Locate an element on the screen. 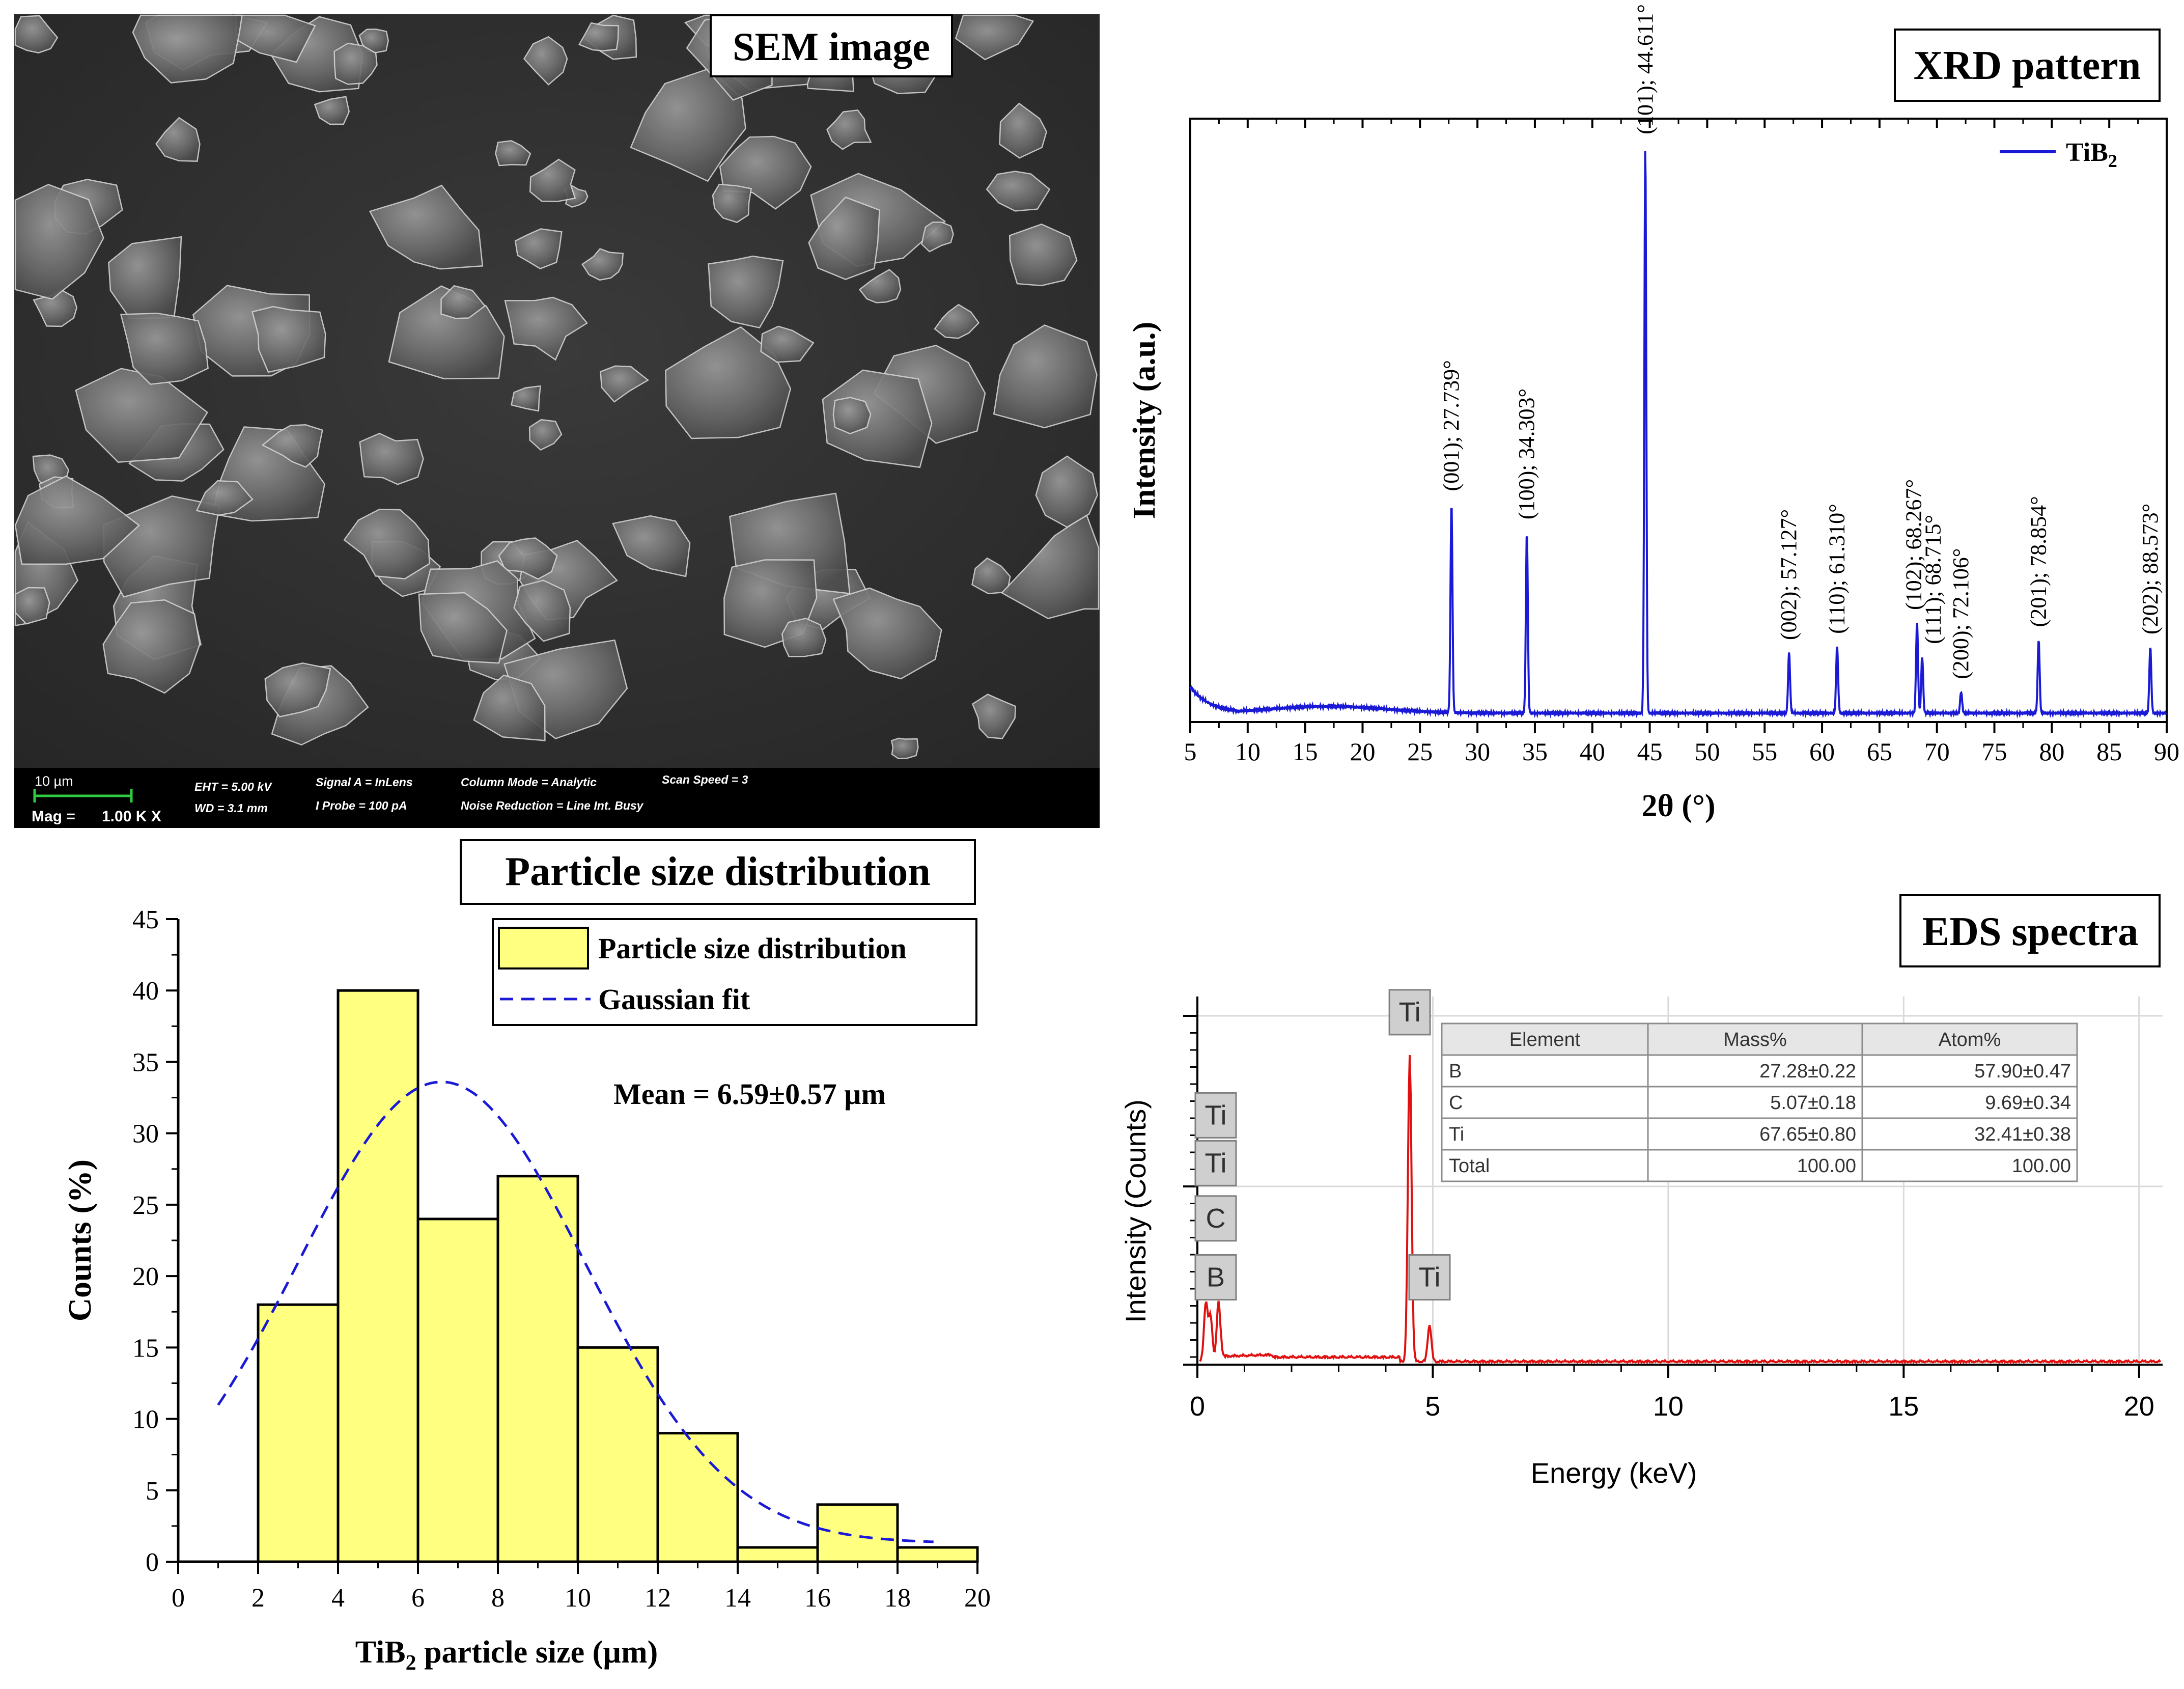 The height and width of the screenshot is (1689, 2184). psd-y-tick-label: 5 is located at coordinates (152, 1492).